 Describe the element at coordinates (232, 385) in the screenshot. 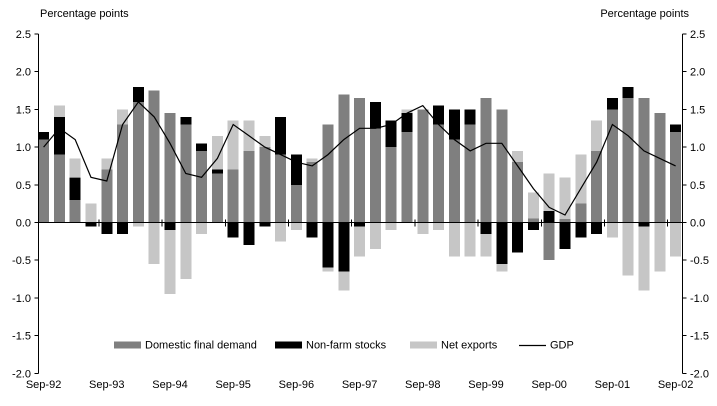

I see `x-axis-label: Sep-95` at that location.